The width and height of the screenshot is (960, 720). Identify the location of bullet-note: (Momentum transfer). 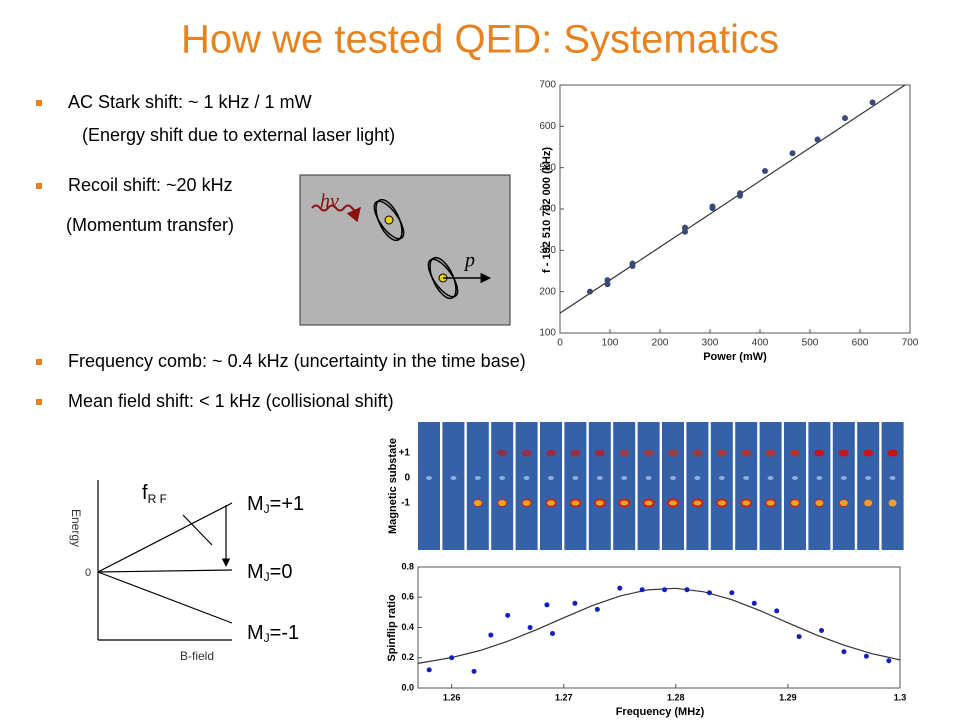
(150, 225).